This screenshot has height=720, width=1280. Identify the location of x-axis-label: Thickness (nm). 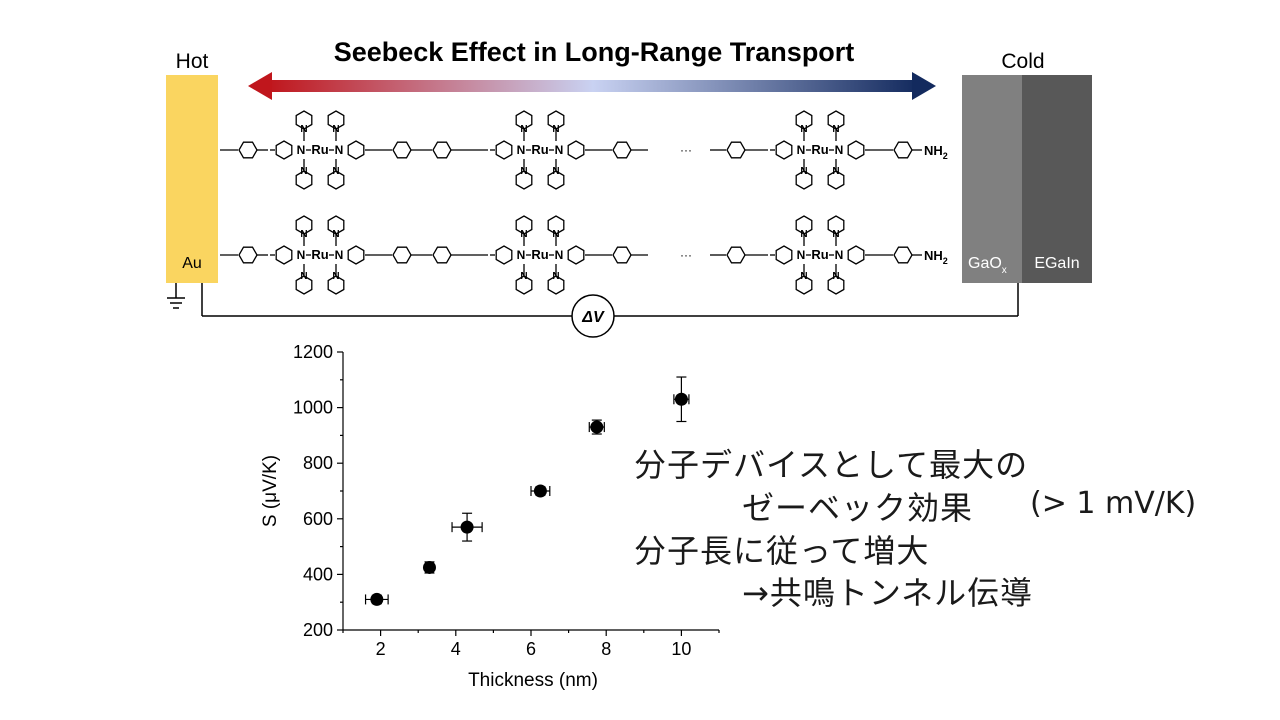
(533, 680).